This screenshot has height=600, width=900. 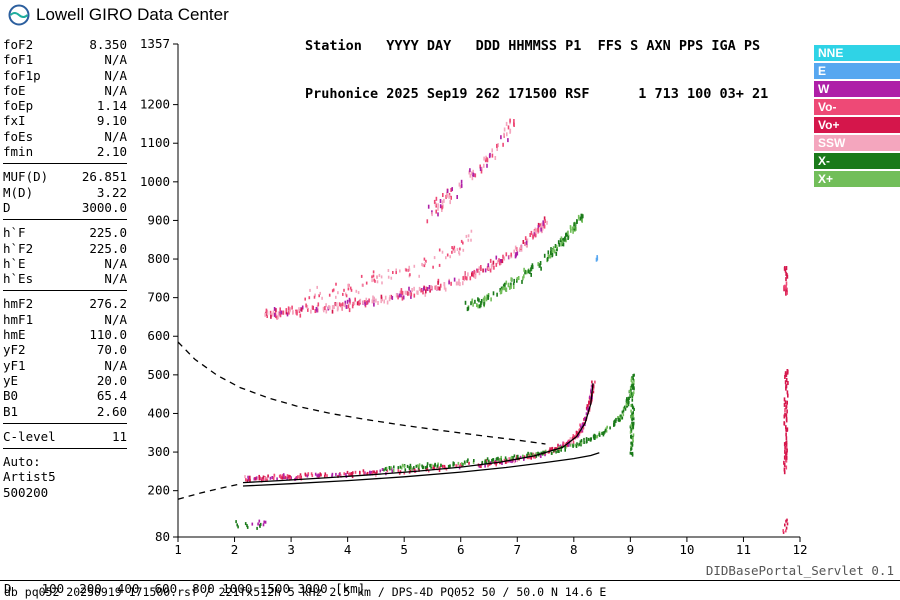 What do you see at coordinates (158, 412) in the screenshot?
I see `y-tick-label: 400` at bounding box center [158, 412].